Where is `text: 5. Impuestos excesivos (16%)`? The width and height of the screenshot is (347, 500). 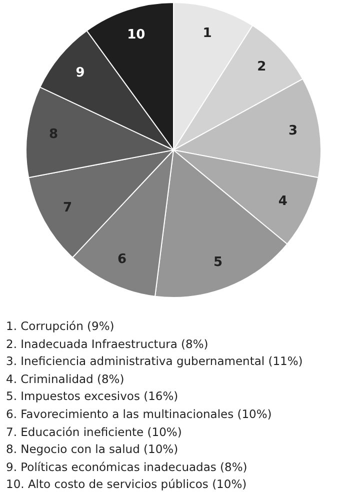
text: 5. Impuestos excesivos (16%) is located at coordinates (93, 397).